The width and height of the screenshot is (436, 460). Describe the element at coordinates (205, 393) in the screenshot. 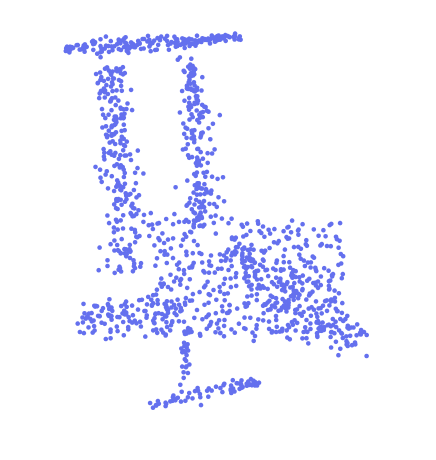

I see `bottom-base-points` at that location.